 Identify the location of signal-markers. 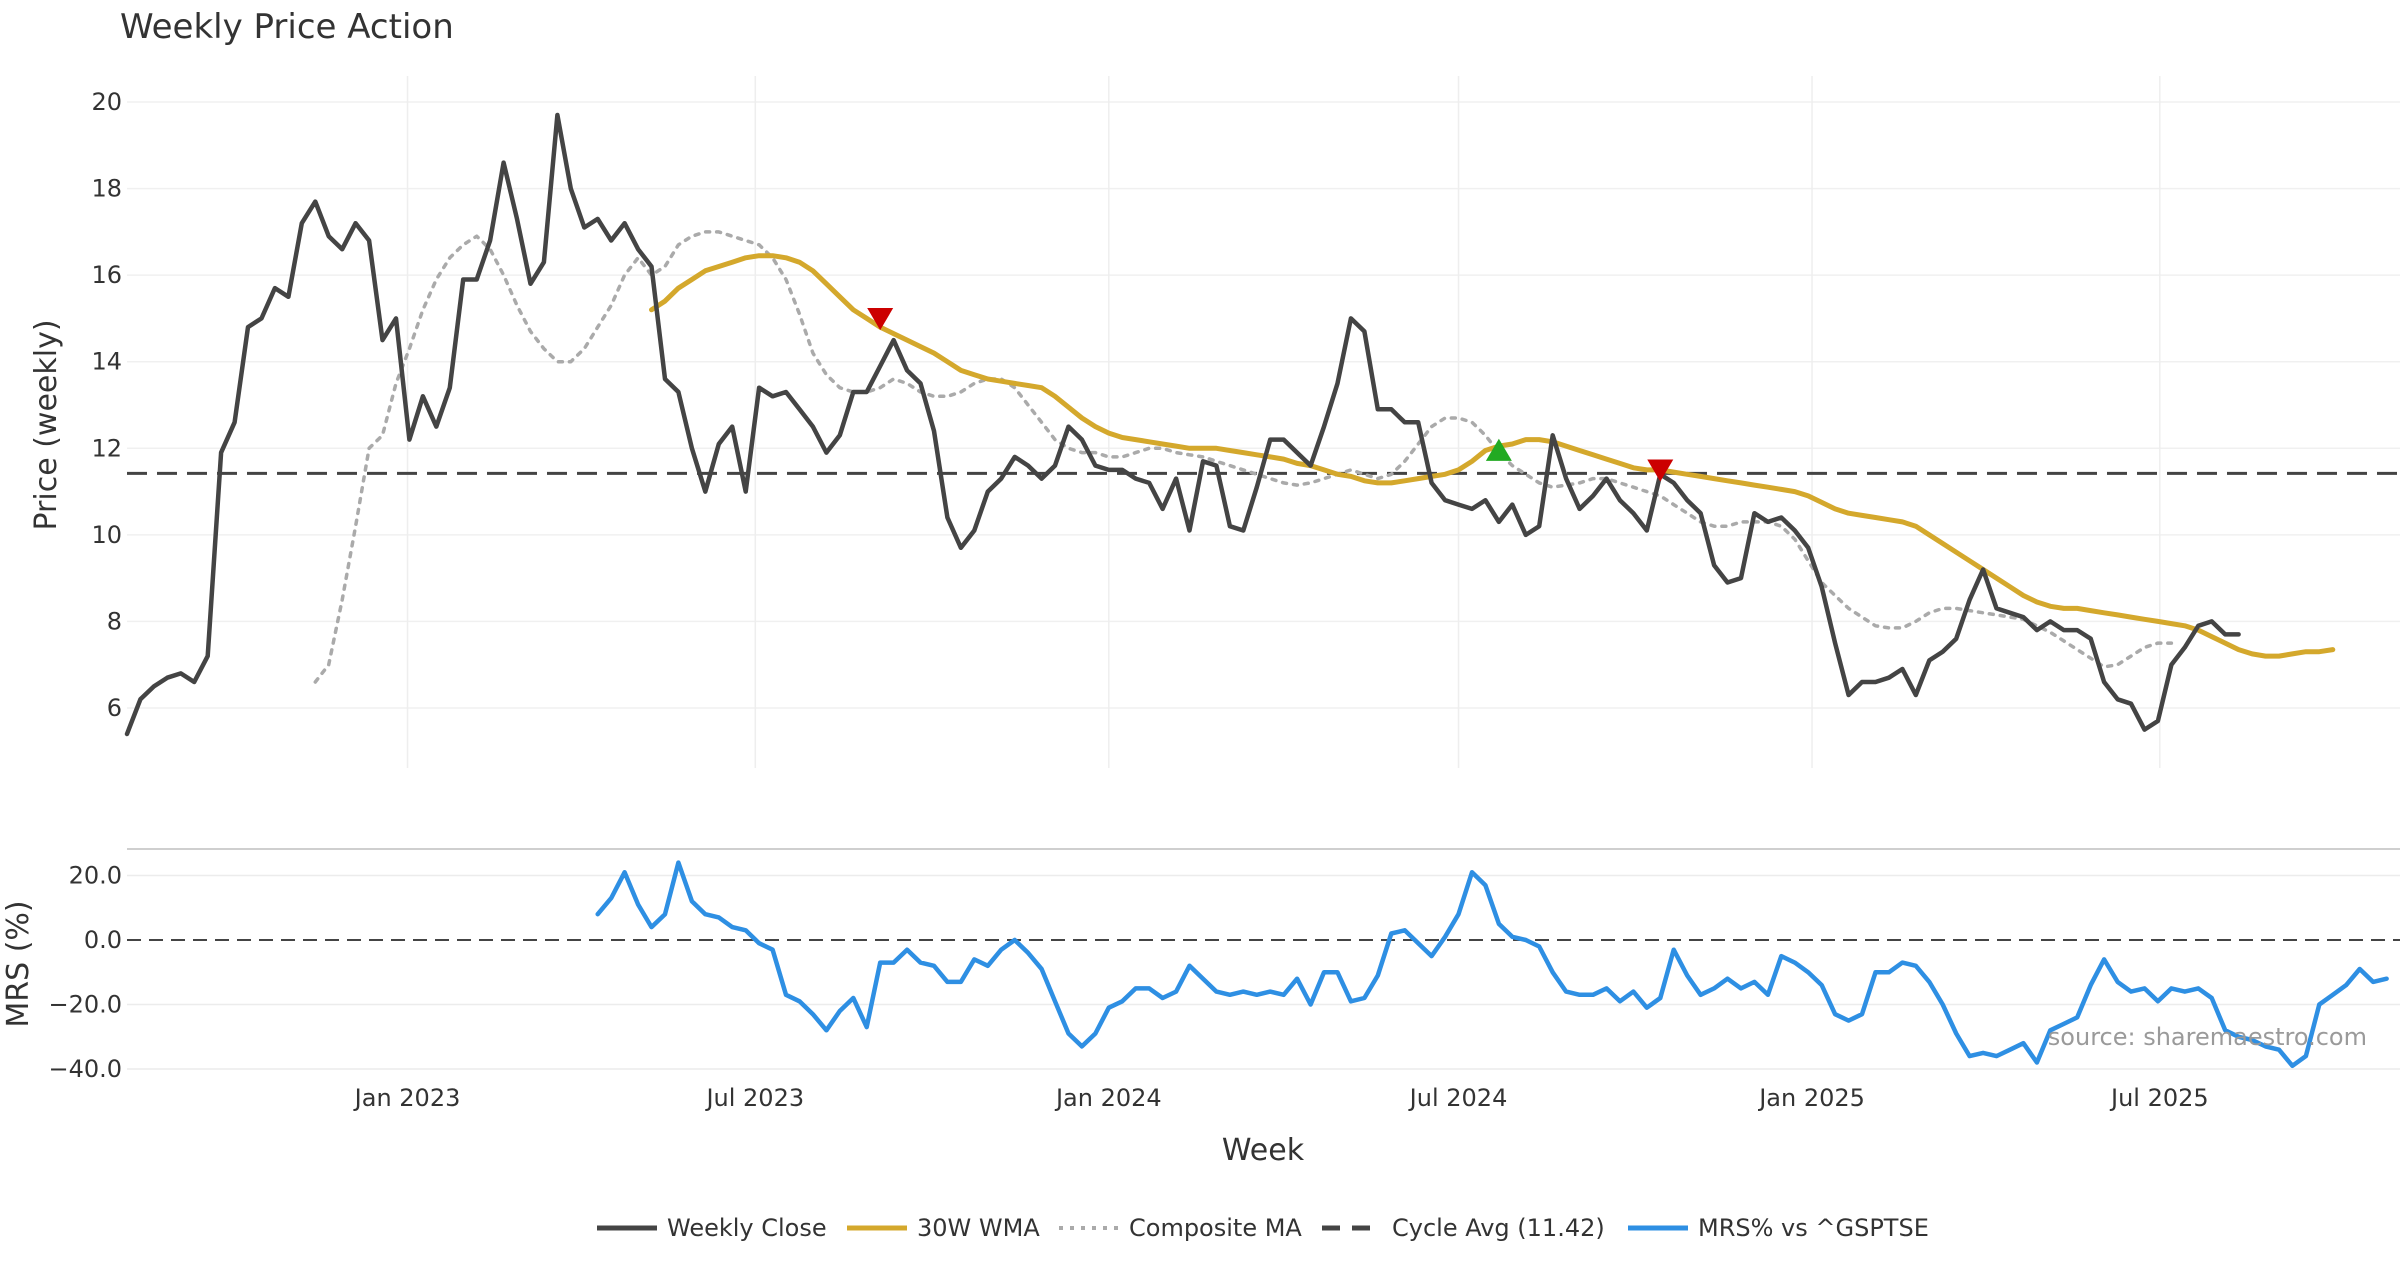
(1270, 395).